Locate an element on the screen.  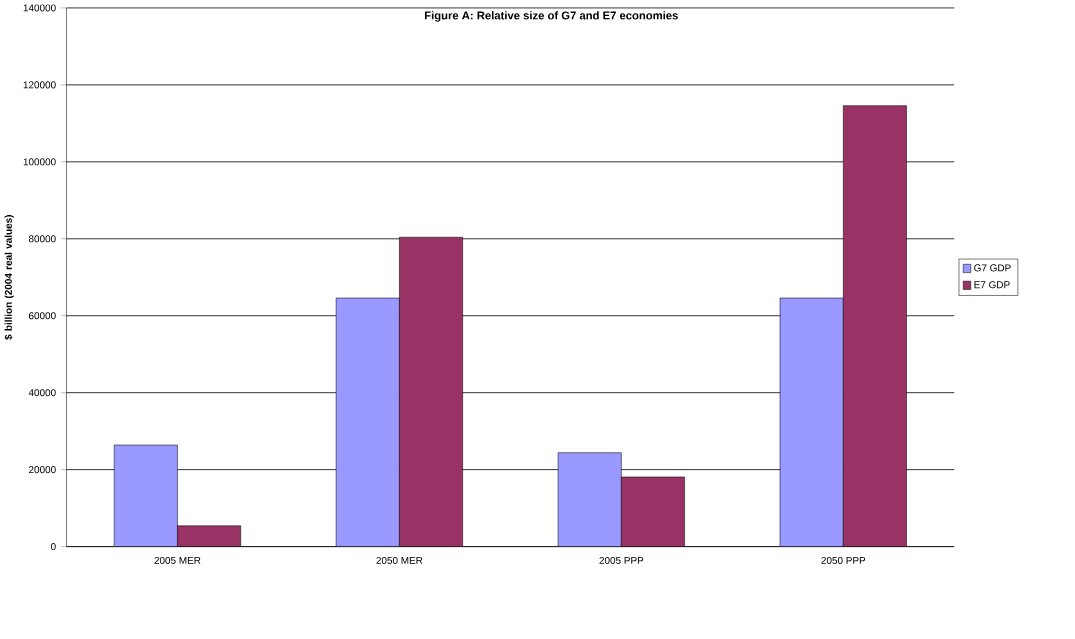
y-tick-label: 120000 is located at coordinates (39, 85).